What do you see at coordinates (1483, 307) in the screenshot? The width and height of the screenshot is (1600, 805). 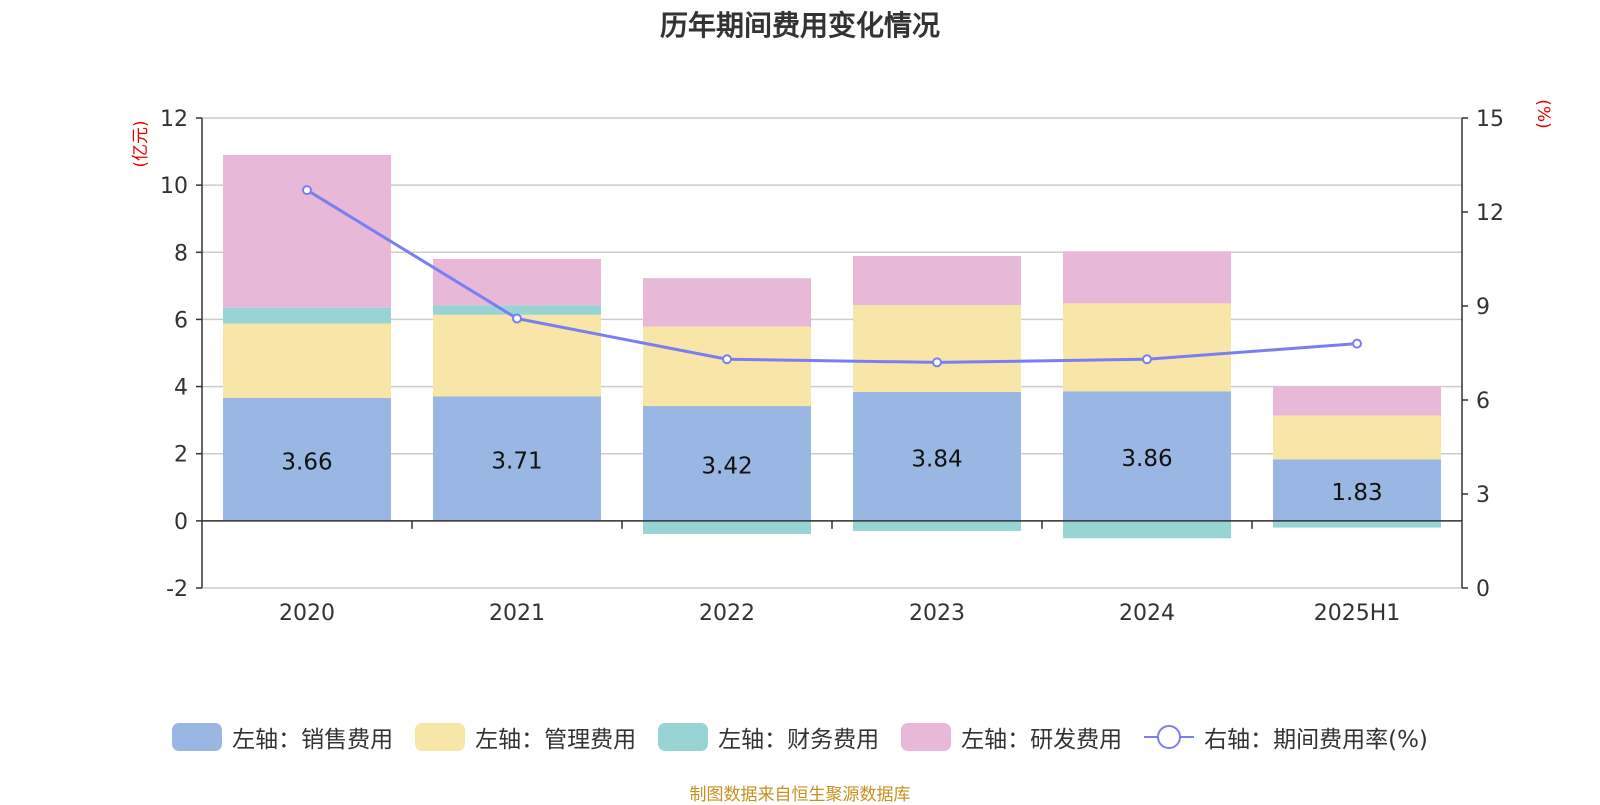 I see `right-tick-label: 9` at bounding box center [1483, 307].